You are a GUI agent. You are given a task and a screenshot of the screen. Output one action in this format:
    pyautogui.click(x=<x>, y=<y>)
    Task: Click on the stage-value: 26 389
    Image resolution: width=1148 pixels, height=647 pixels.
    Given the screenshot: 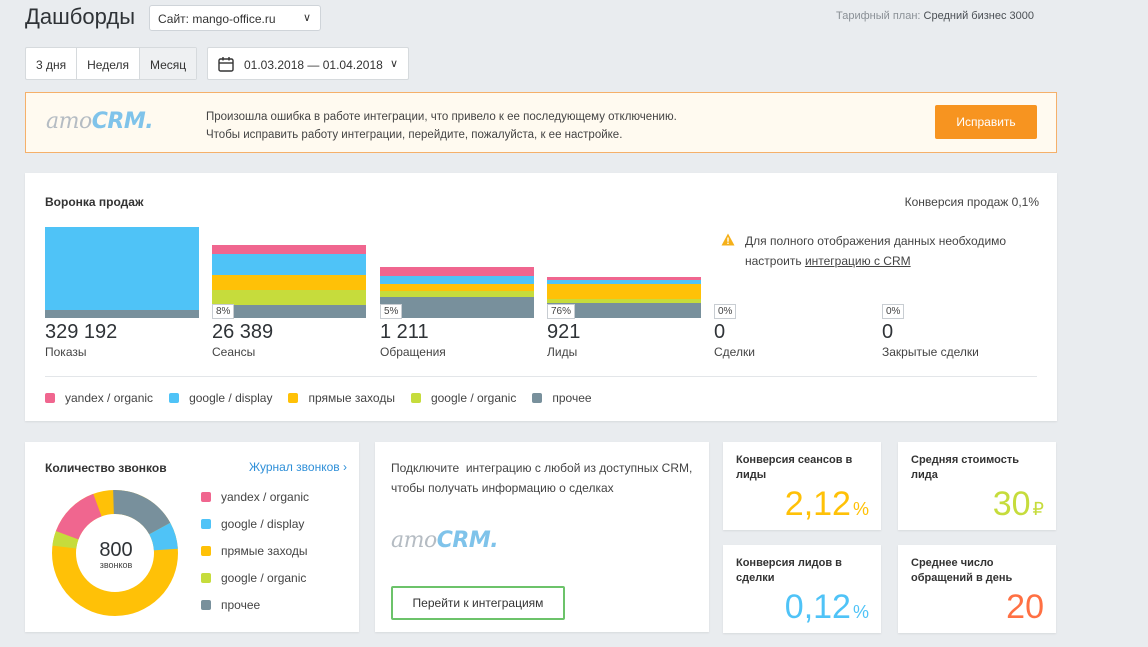 What is the action you would take?
    pyautogui.click(x=243, y=332)
    